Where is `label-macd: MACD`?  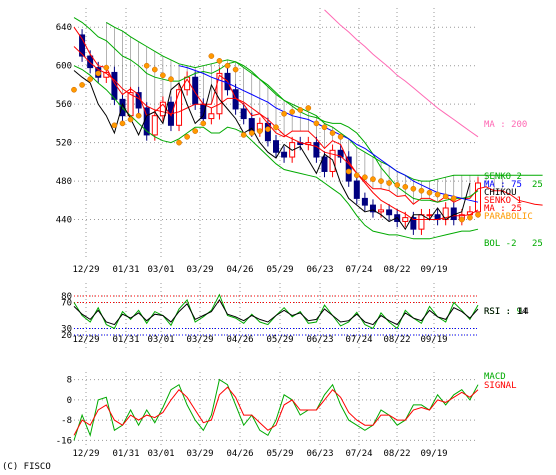
label-macd: MACD is located at coordinates (495, 377).